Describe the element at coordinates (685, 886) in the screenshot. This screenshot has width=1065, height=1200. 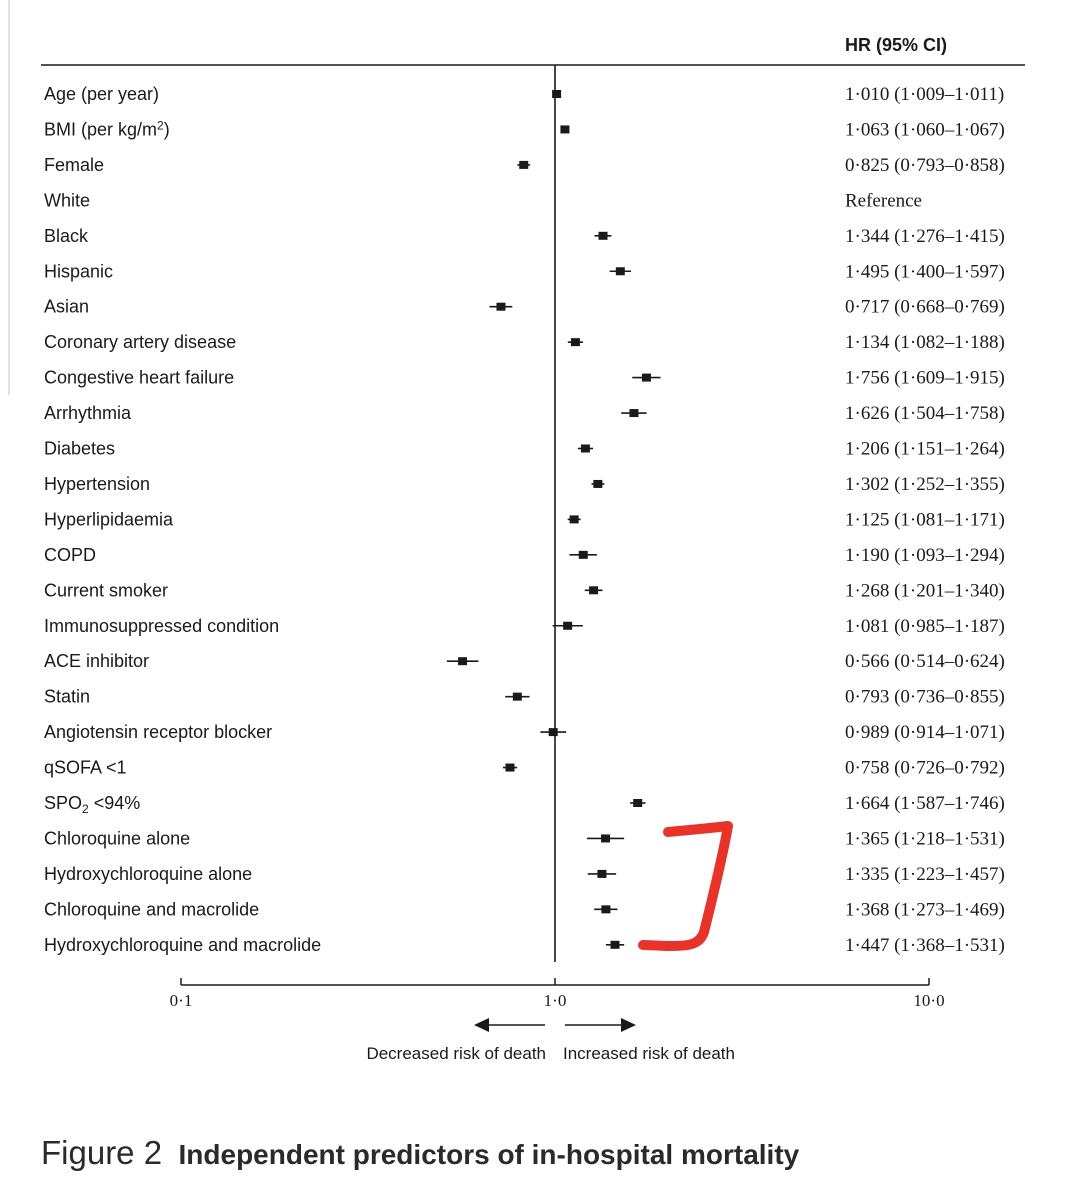
I see `red-bracket-annotation` at that location.